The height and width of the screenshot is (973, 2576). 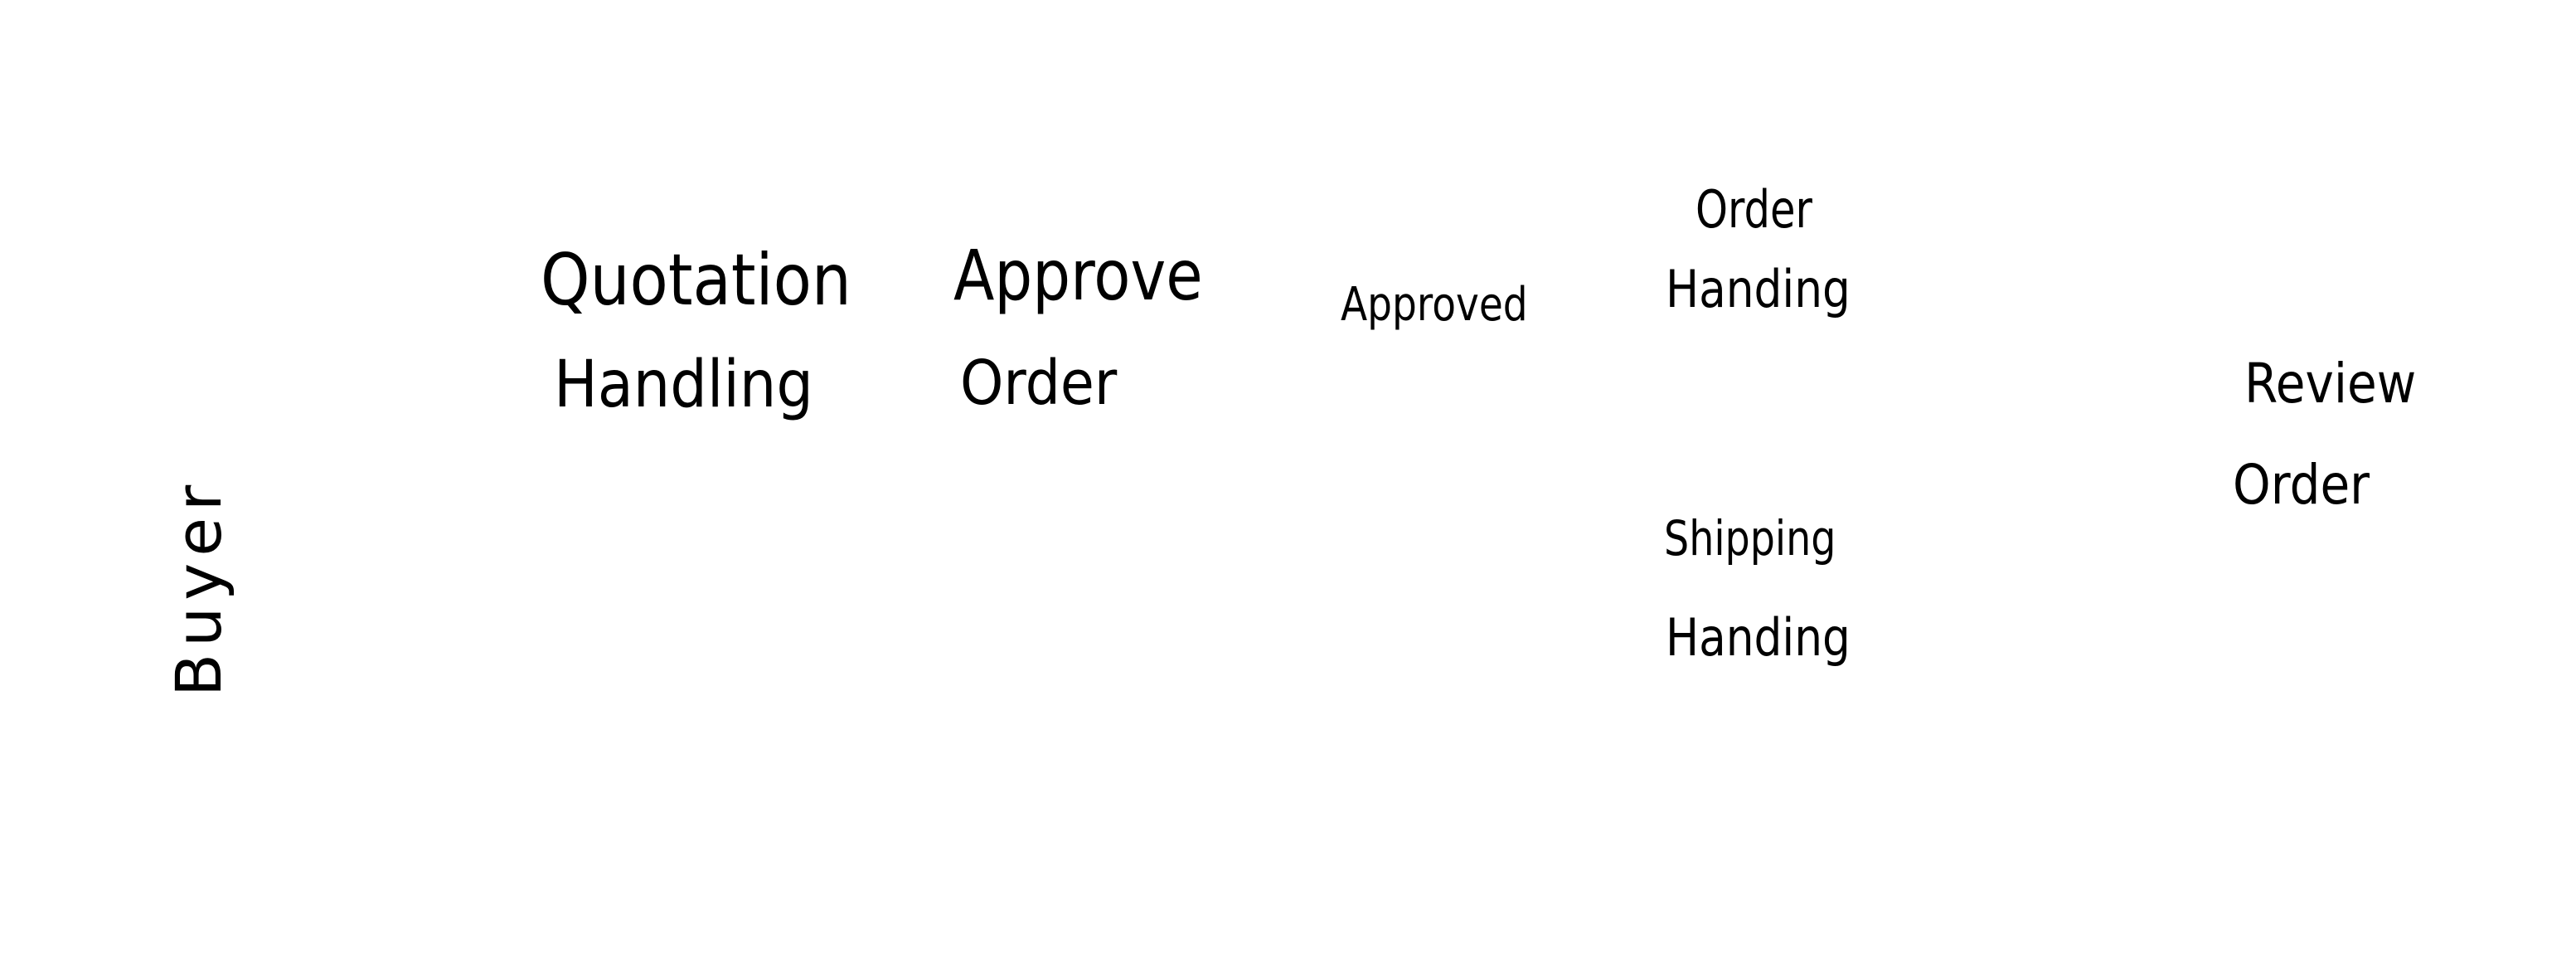 What do you see at coordinates (1758, 638) in the screenshot?
I see `node-shipping-handling-line2: Handing` at bounding box center [1758, 638].